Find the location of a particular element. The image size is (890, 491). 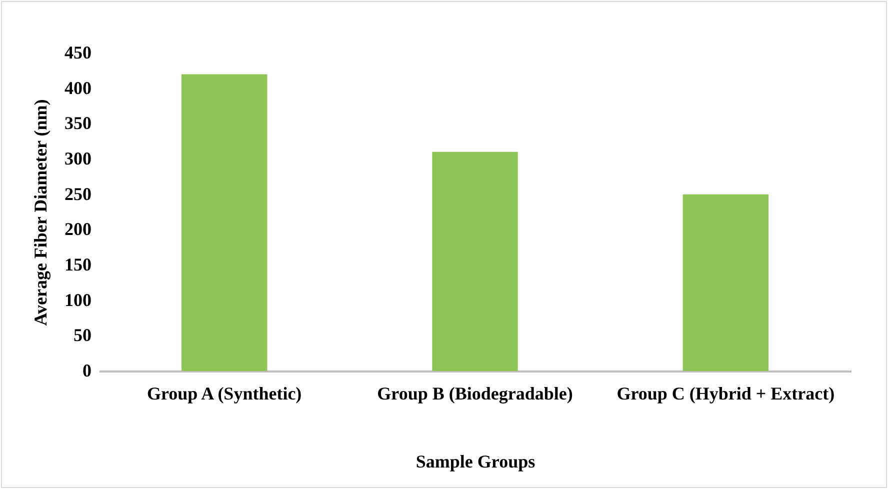

y-tick-label: 250 is located at coordinates (78, 194).